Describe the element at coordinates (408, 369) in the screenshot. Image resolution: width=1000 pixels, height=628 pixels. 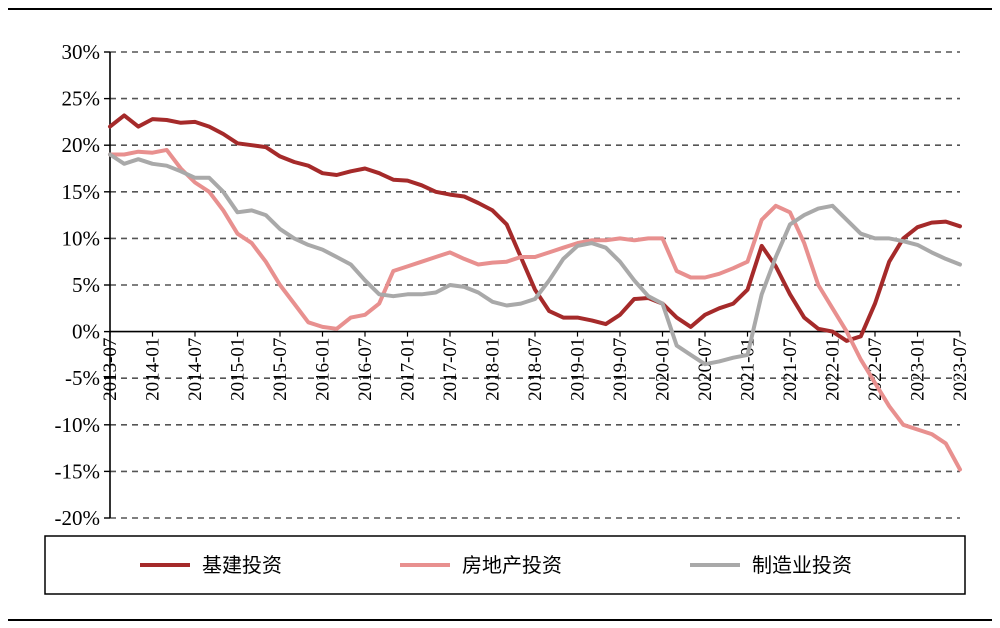
I see `x-tick-label: 2017-01` at that location.